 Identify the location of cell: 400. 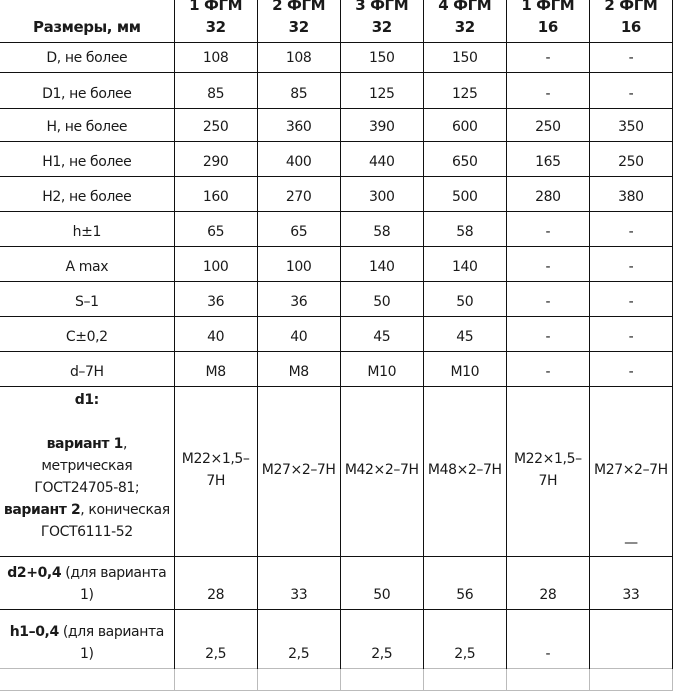
(298, 159).